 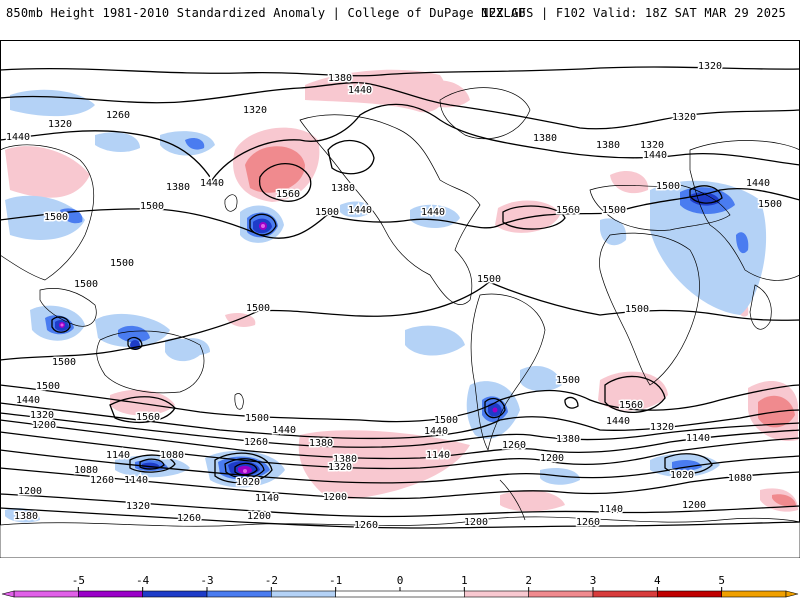 I want to click on colorbar-tick-label: -1, so click(x=335, y=580).